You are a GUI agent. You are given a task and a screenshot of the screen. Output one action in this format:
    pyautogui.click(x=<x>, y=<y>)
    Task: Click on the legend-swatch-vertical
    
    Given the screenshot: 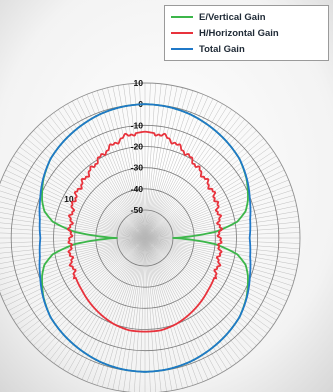 What is the action you would take?
    pyautogui.click(x=182, y=17)
    